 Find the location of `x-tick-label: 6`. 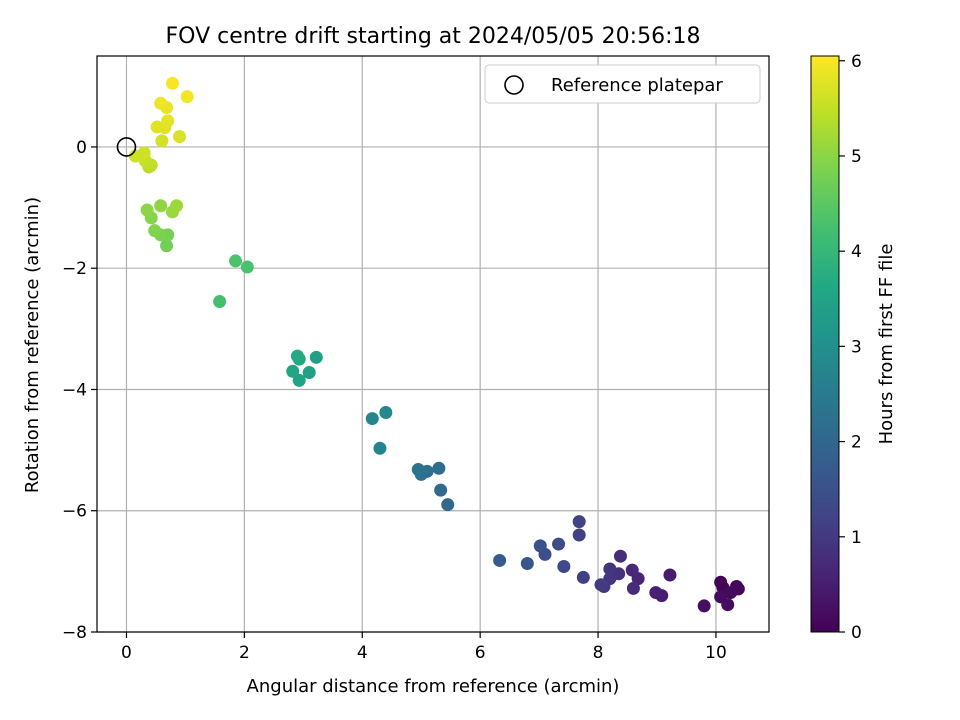

x-tick-label: 6 is located at coordinates (480, 653).